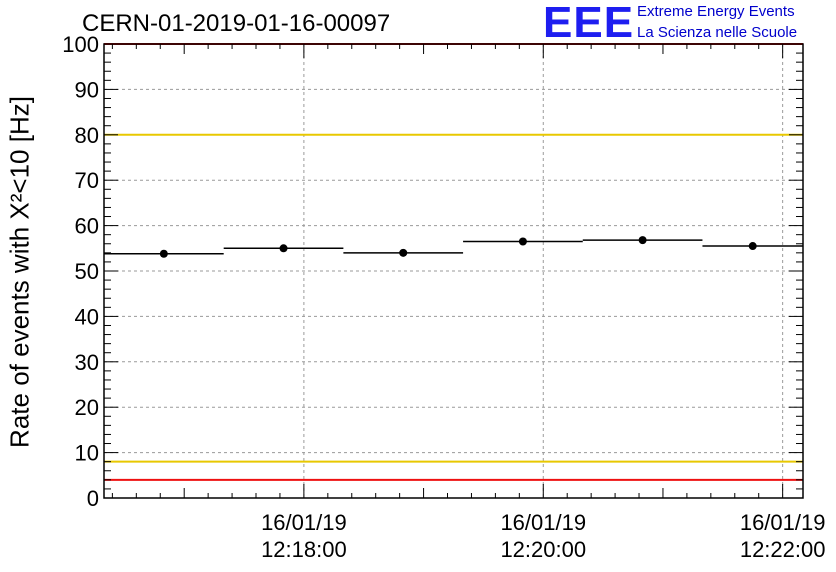 The image size is (836, 572). Describe the element at coordinates (87, 226) in the screenshot. I see `y-tick-label: 60` at that location.